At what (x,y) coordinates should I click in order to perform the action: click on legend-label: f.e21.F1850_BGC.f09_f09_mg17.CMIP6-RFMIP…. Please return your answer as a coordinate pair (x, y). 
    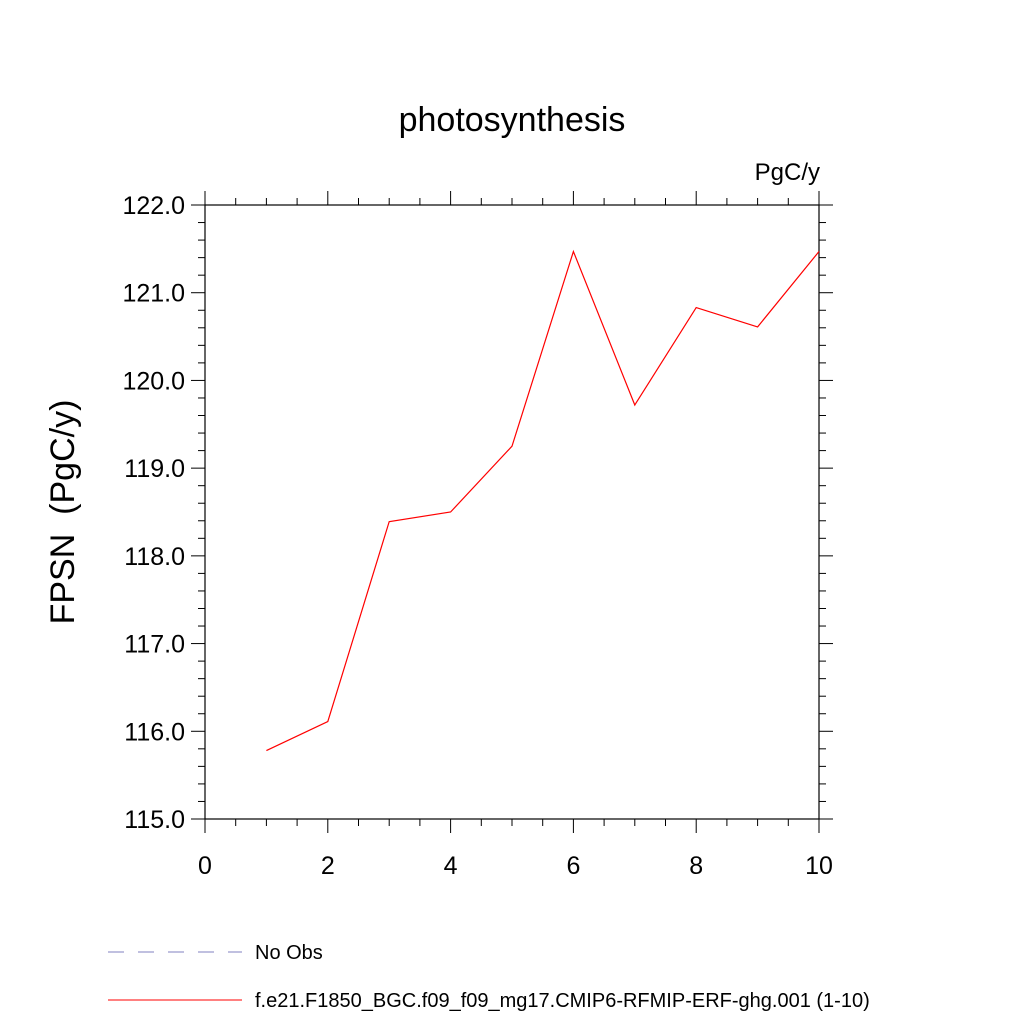
    Looking at the image, I should click on (562, 1001).